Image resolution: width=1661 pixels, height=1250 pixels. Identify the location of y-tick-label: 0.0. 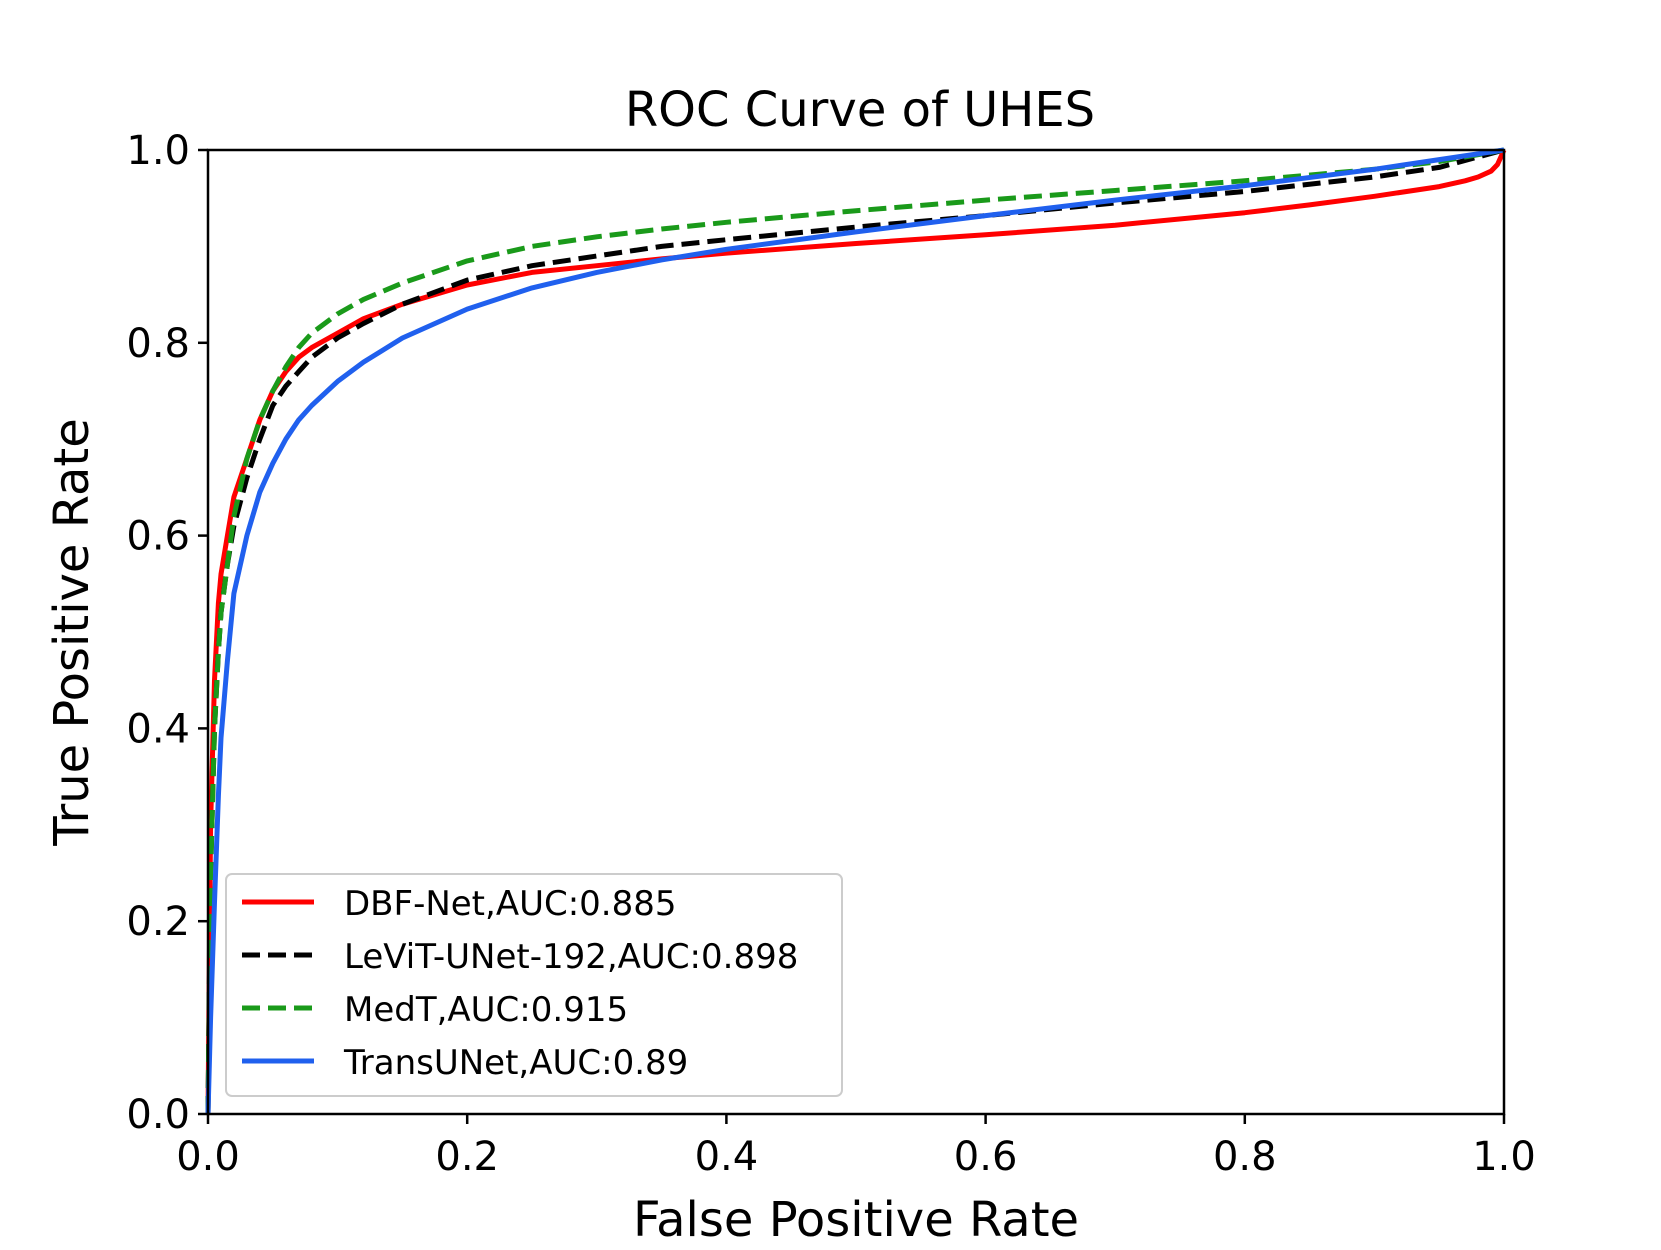
(158, 1115).